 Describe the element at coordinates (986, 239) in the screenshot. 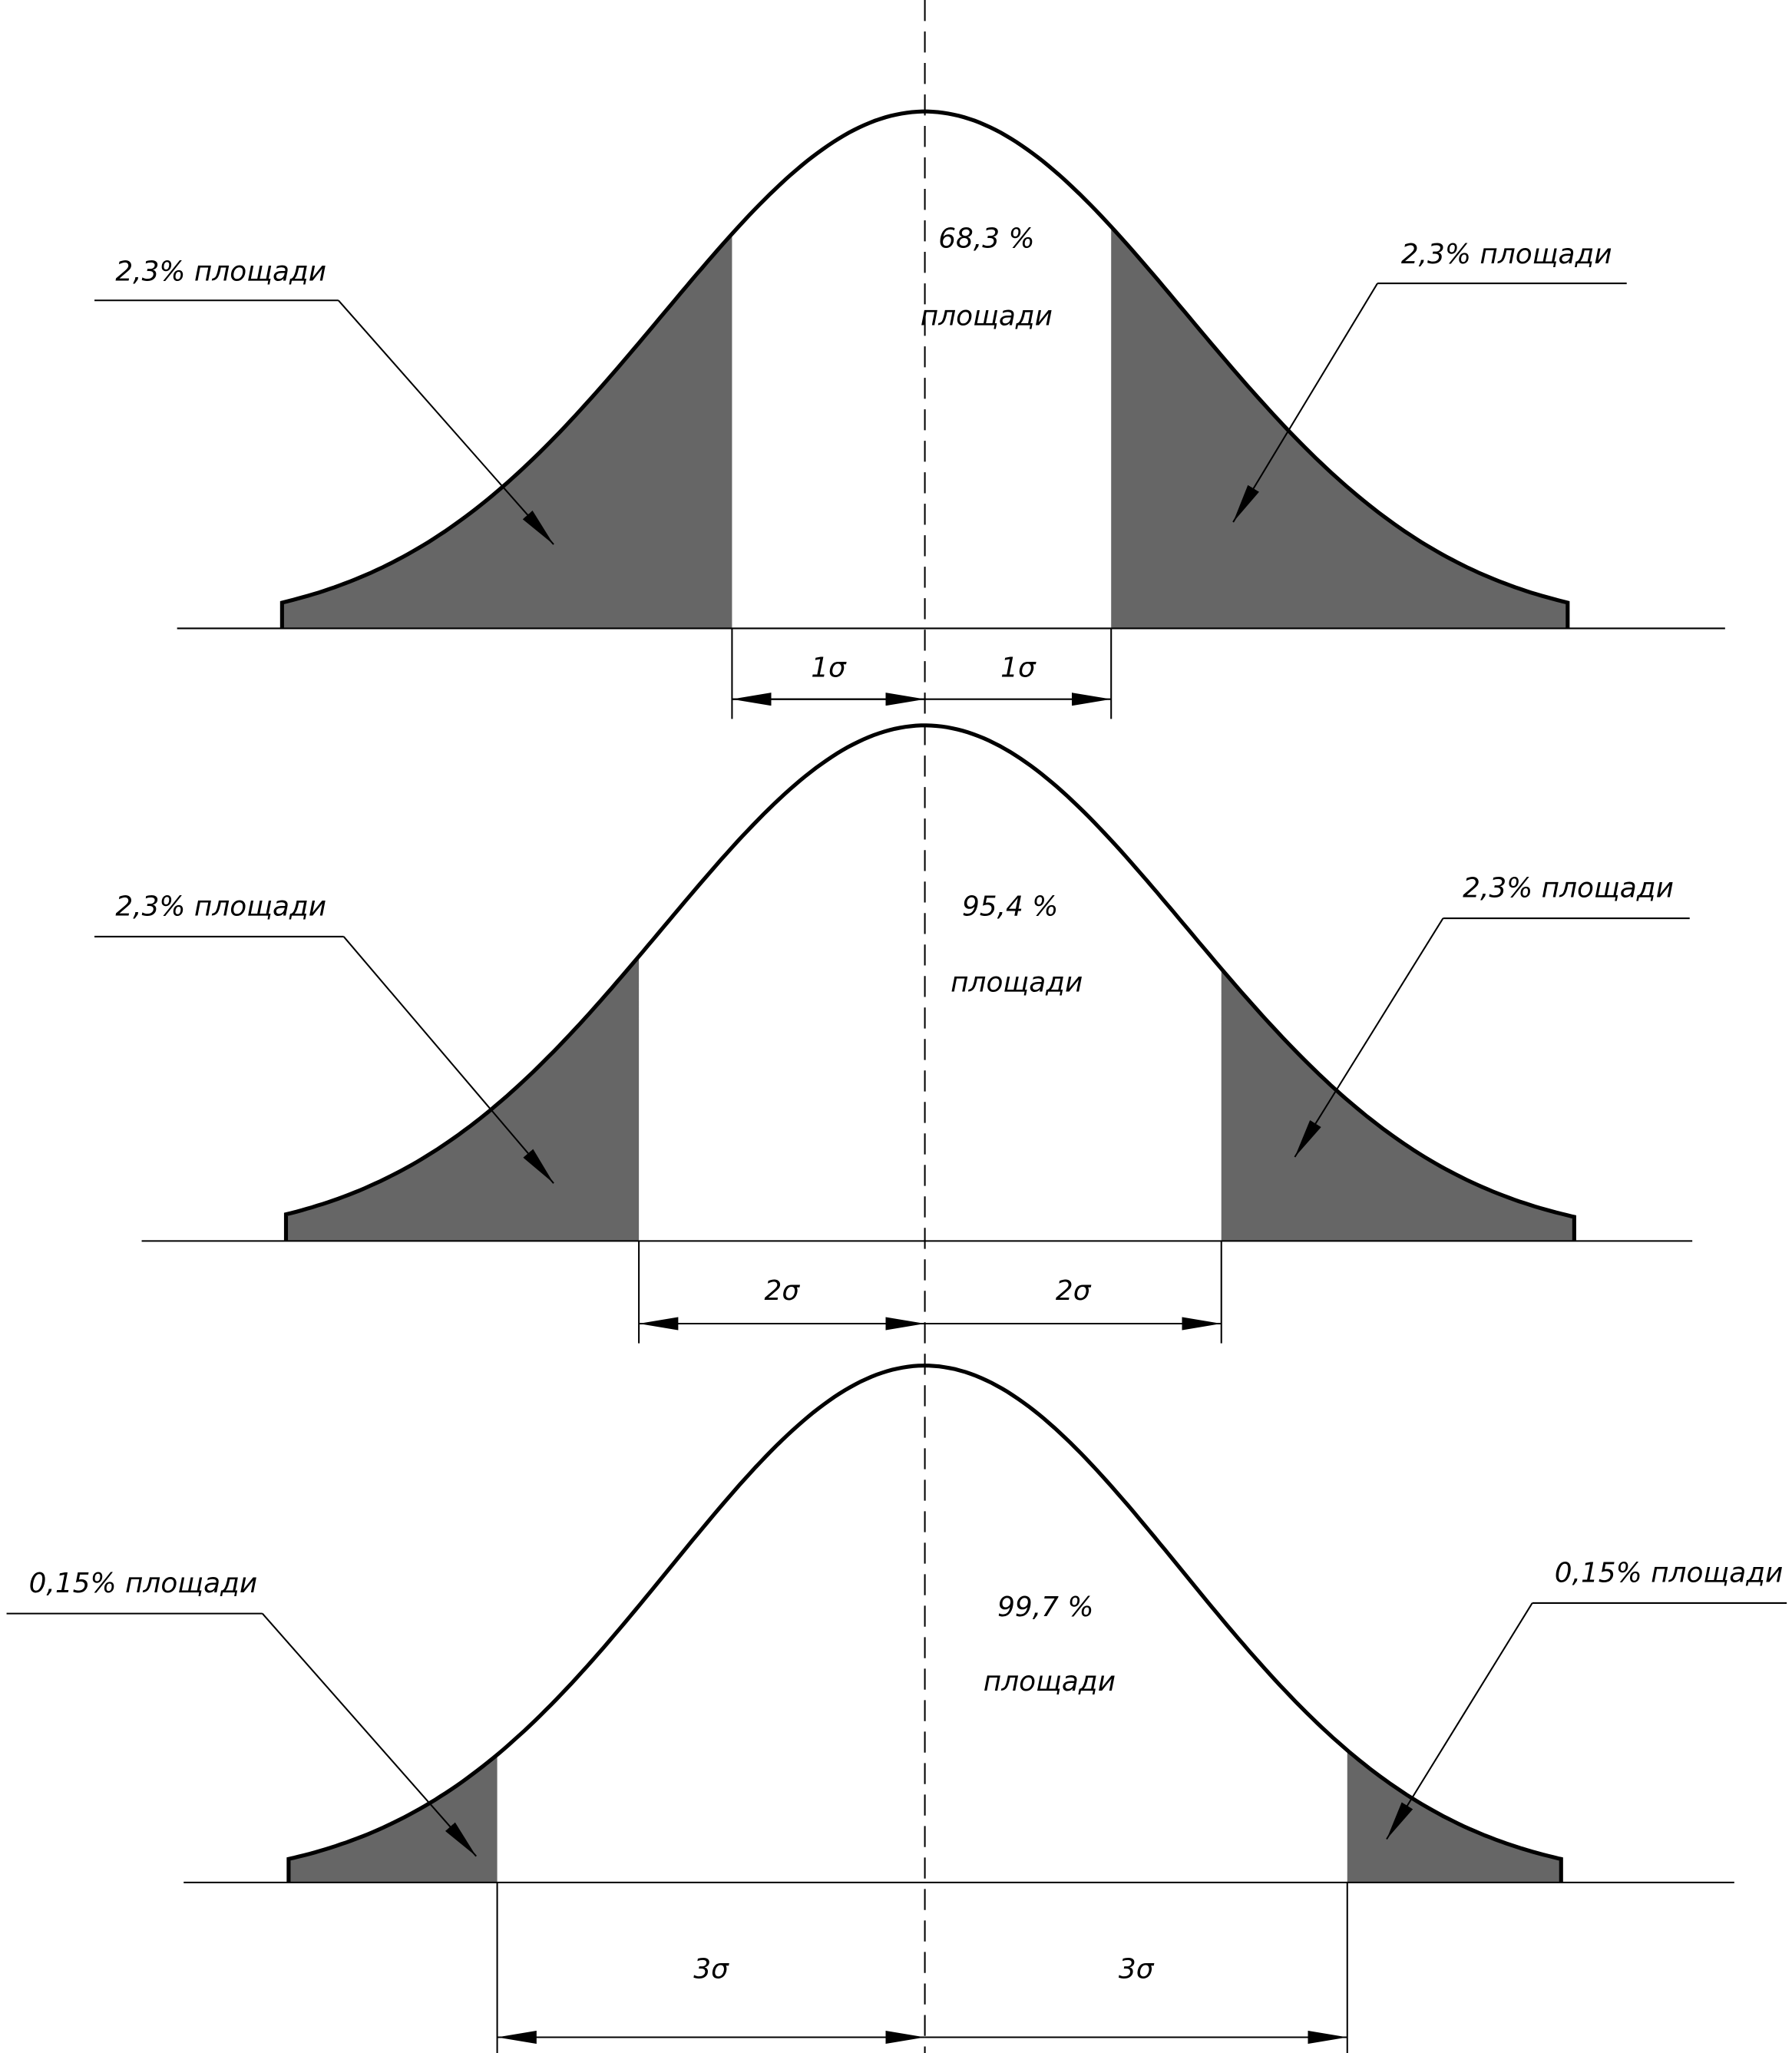

I see `center-percent: 68,3 %` at that location.